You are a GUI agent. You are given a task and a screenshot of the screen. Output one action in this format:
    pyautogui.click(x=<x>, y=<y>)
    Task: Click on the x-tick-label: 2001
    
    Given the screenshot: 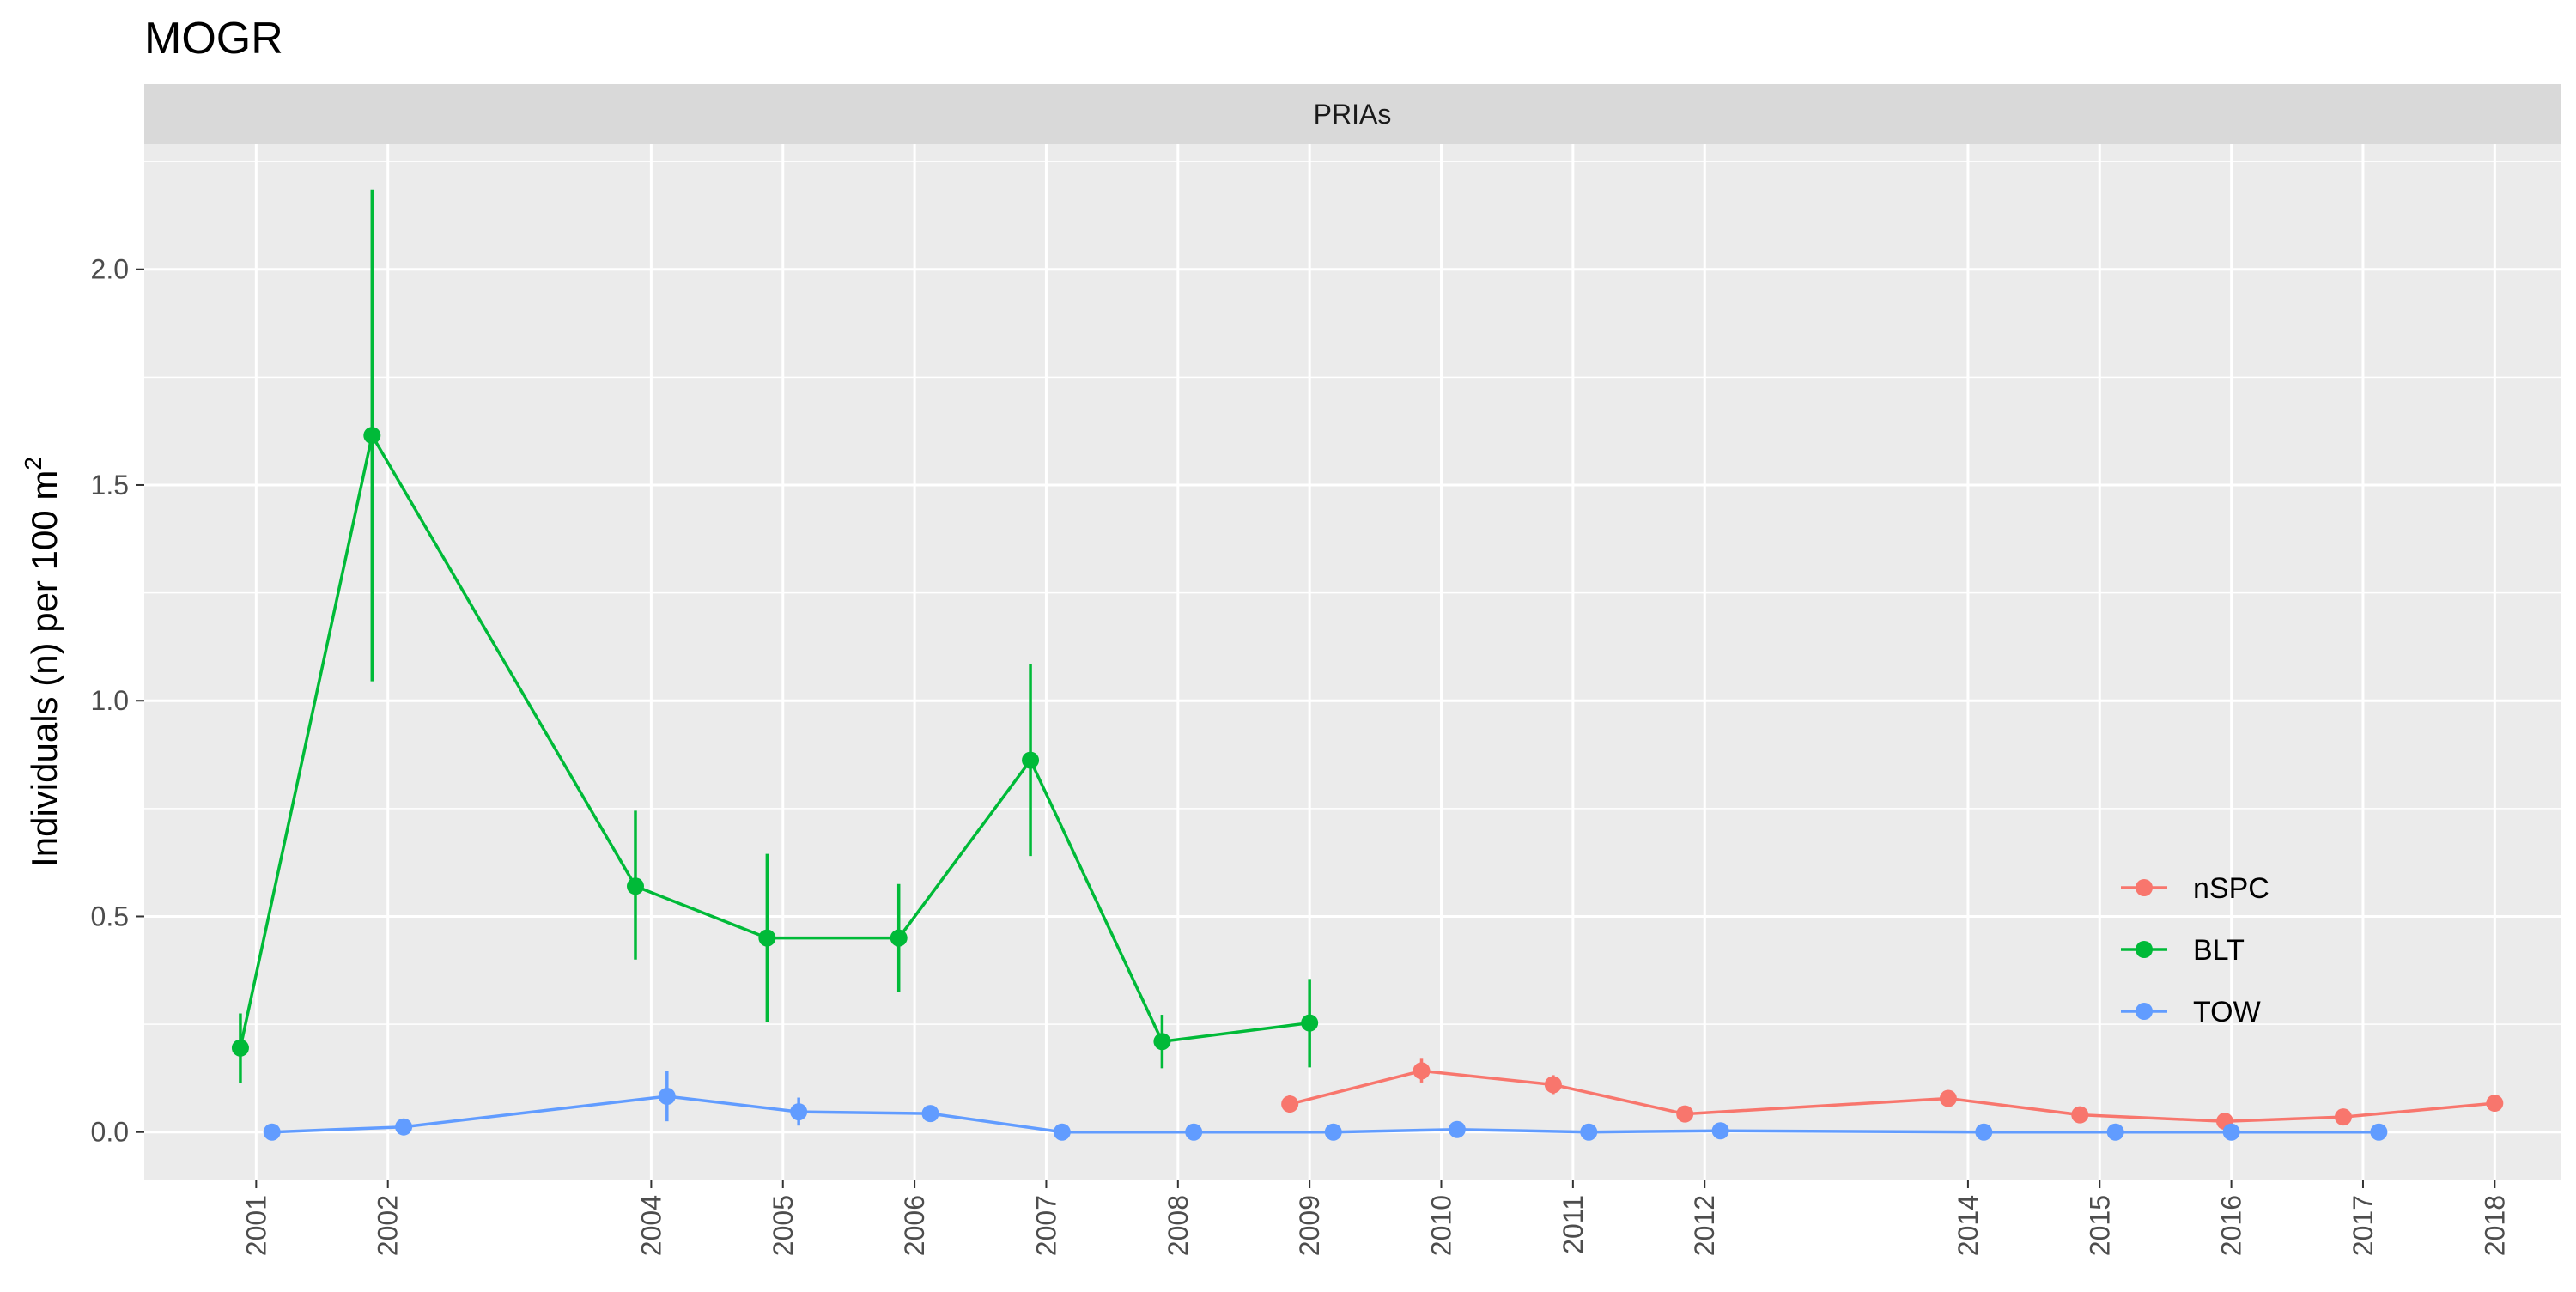 What is the action you would take?
    pyautogui.click(x=255, y=1225)
    